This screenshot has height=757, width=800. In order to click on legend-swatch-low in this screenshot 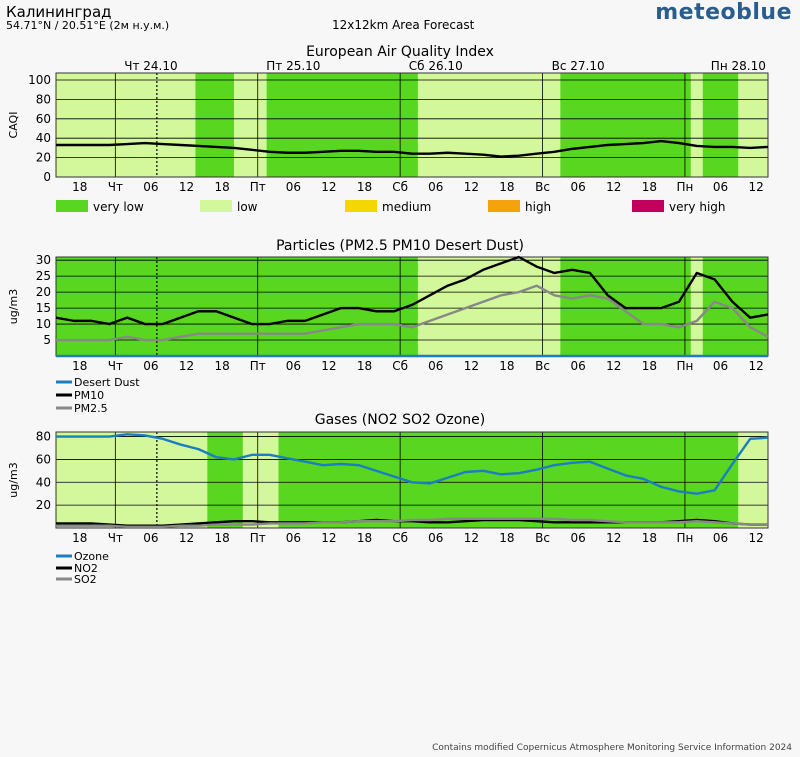, I will do `click(216, 206)`.